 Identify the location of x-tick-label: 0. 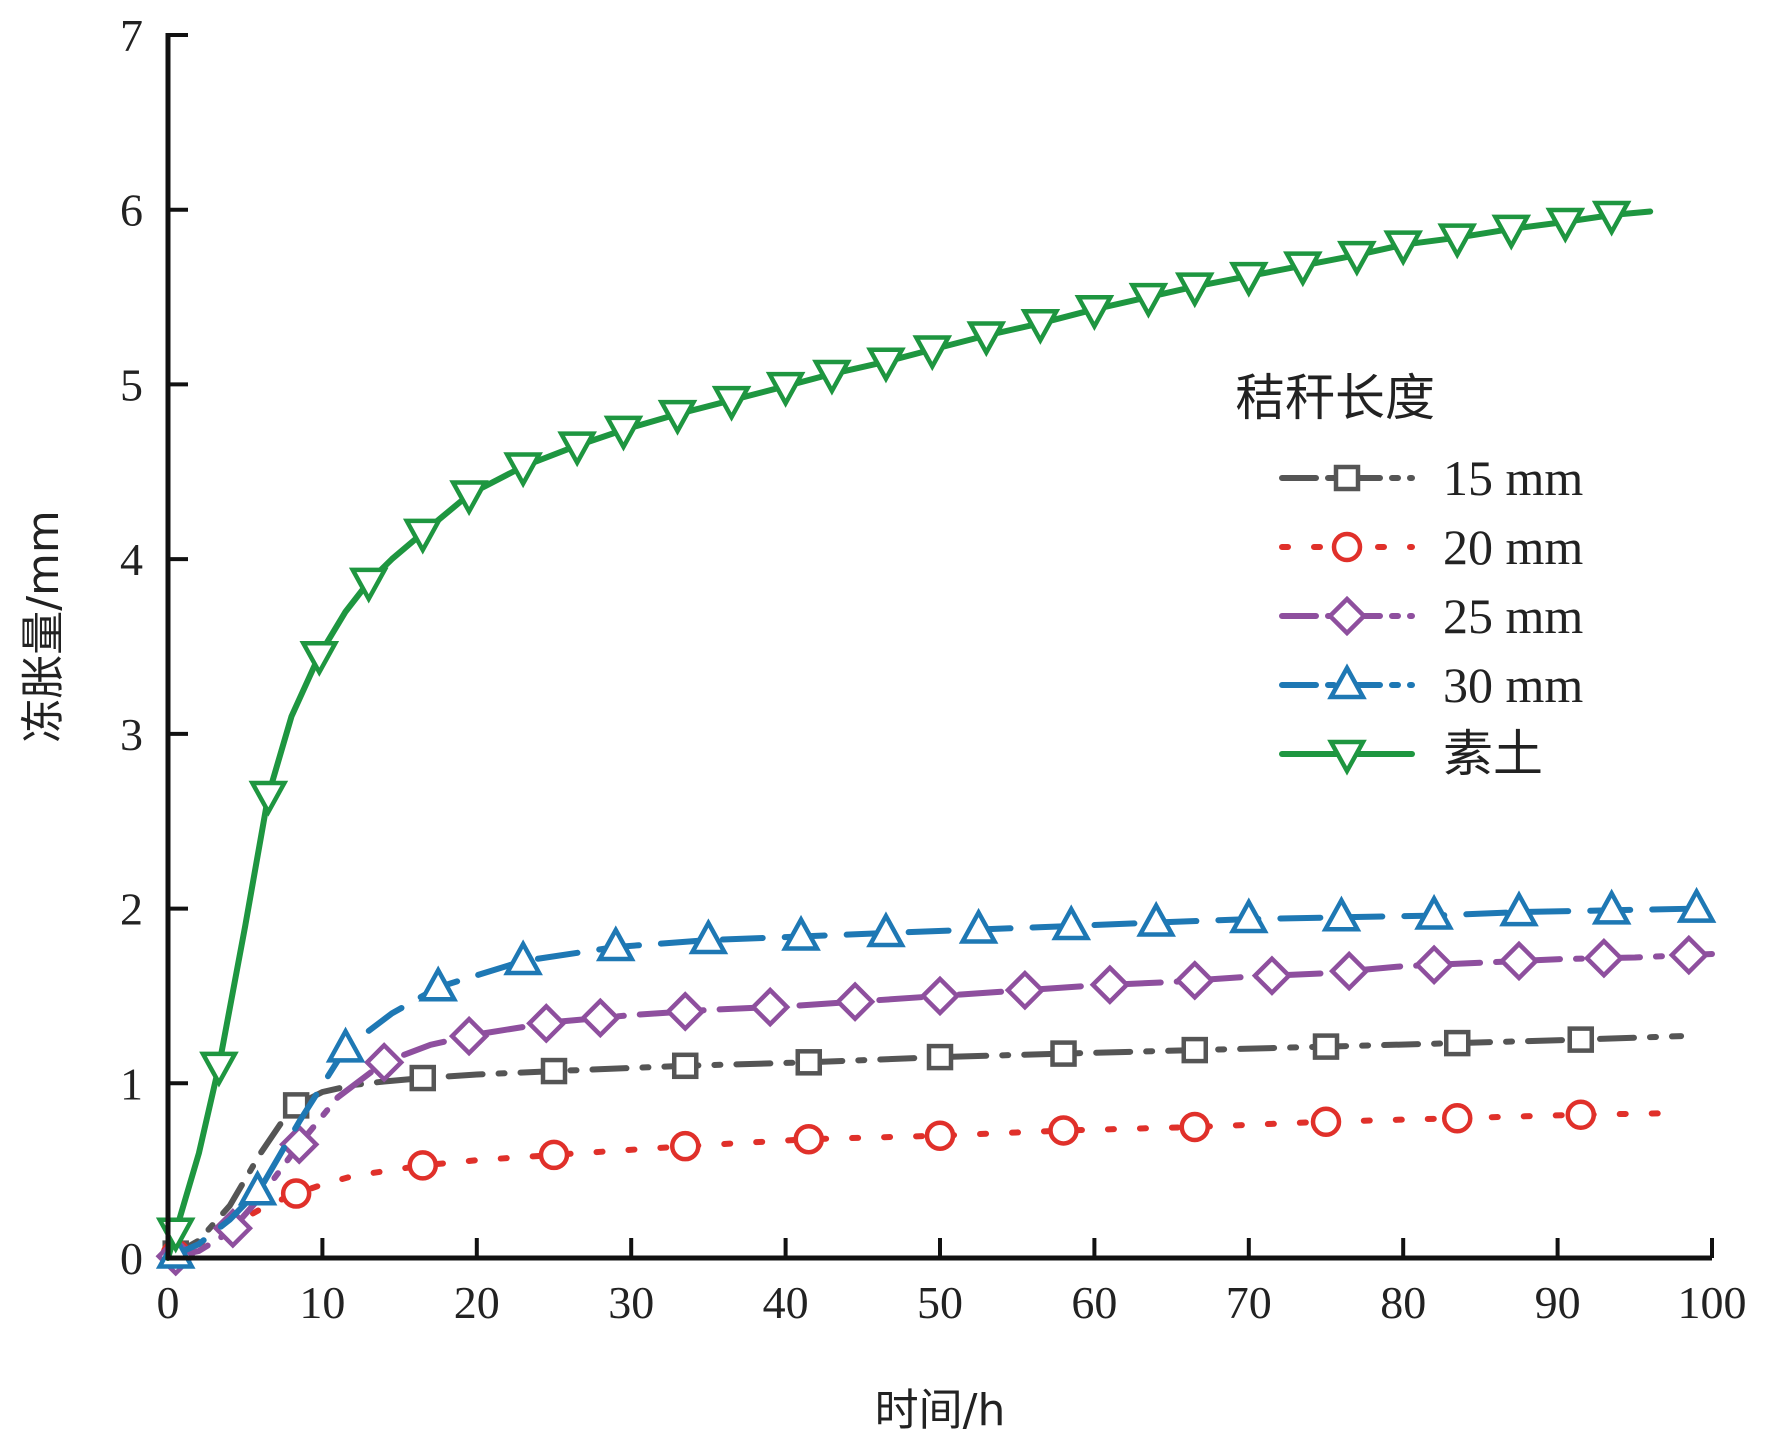
(168, 1302).